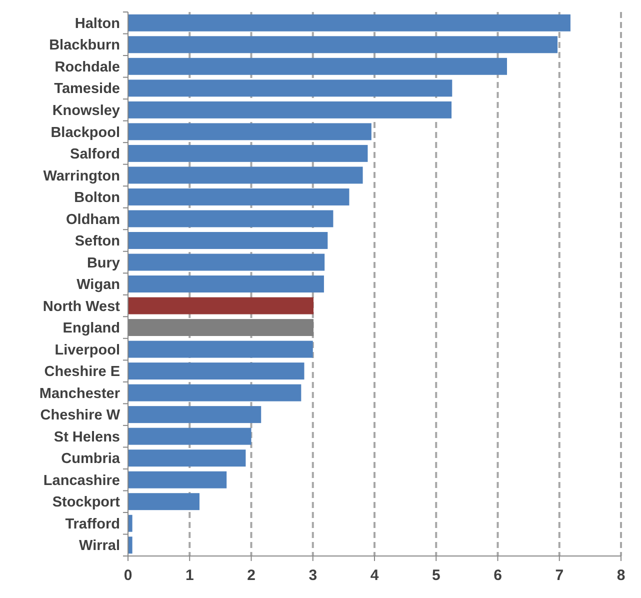 The image size is (641, 598). Describe the element at coordinates (103, 263) in the screenshot. I see `y-tick-label: Bury` at that location.